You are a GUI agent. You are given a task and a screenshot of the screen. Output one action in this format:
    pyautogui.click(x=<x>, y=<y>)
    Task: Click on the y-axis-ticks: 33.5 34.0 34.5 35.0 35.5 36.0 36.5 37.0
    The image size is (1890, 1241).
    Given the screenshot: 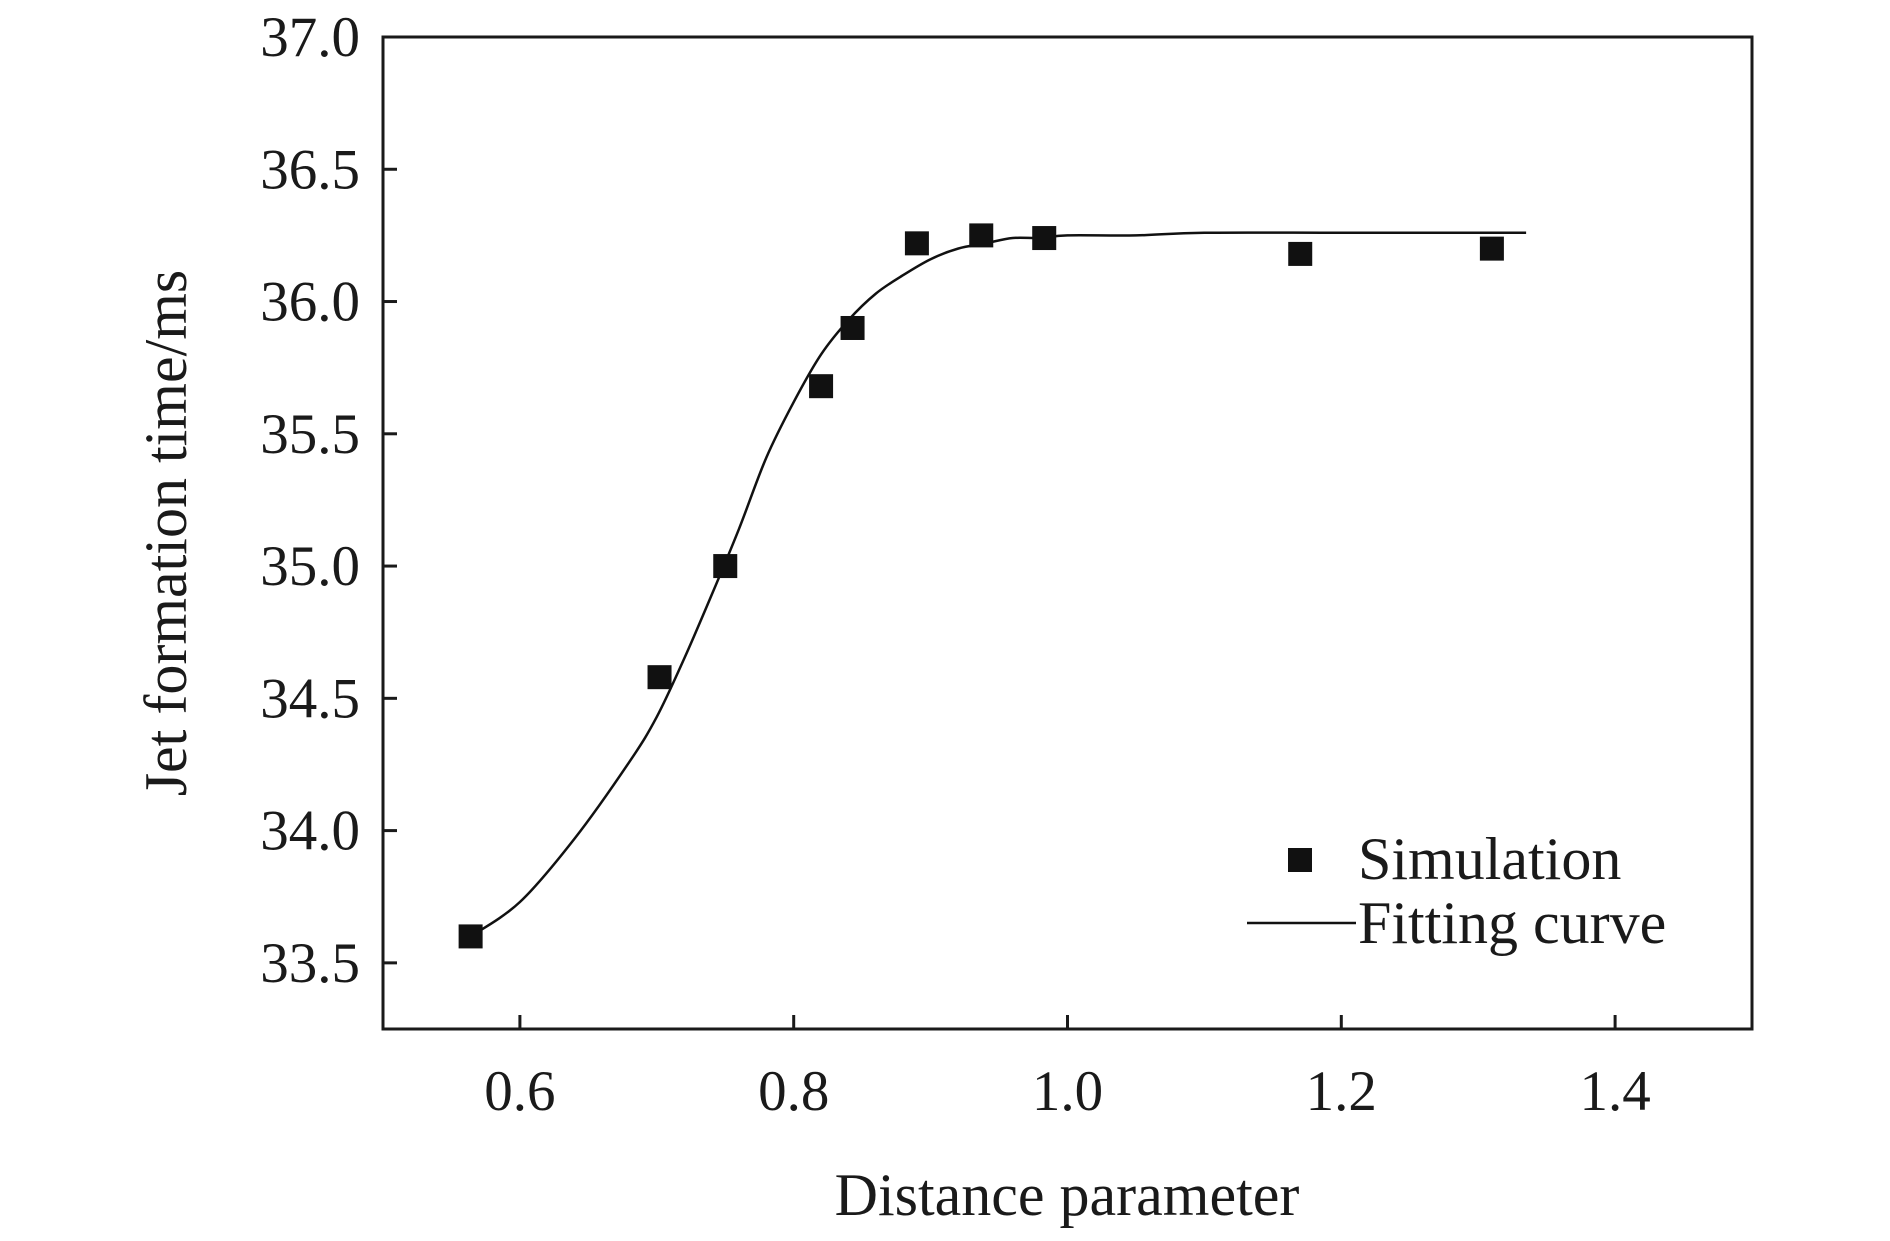 What is the action you would take?
    pyautogui.click(x=328, y=500)
    